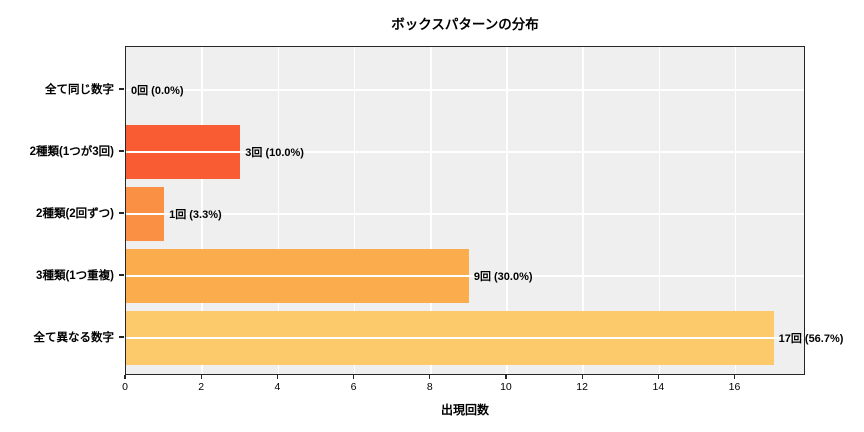 This screenshot has width=864, height=432. Describe the element at coordinates (157, 91) in the screenshot. I see `bar-value-label: 0回 (0.0%)` at that location.